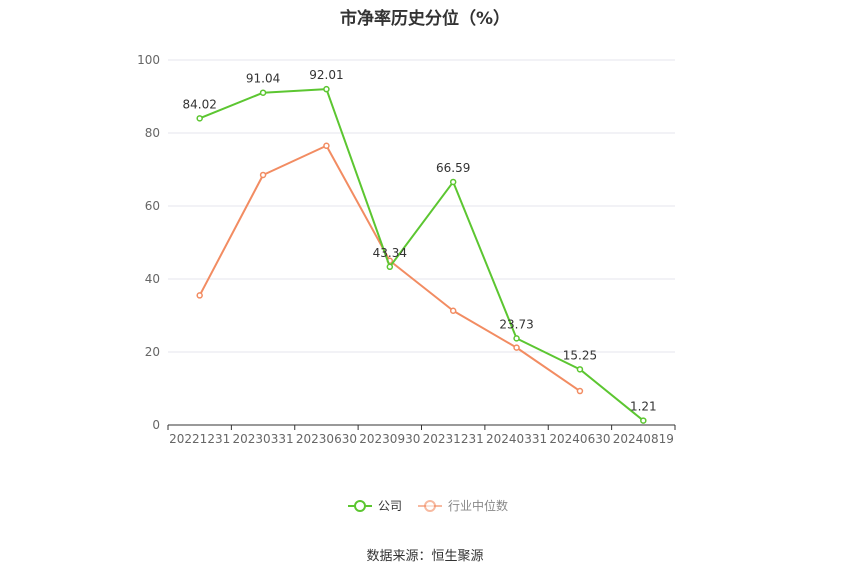 The height and width of the screenshot is (575, 850). What do you see at coordinates (580, 355) in the screenshot?
I see `data-label: 15.25` at bounding box center [580, 355].